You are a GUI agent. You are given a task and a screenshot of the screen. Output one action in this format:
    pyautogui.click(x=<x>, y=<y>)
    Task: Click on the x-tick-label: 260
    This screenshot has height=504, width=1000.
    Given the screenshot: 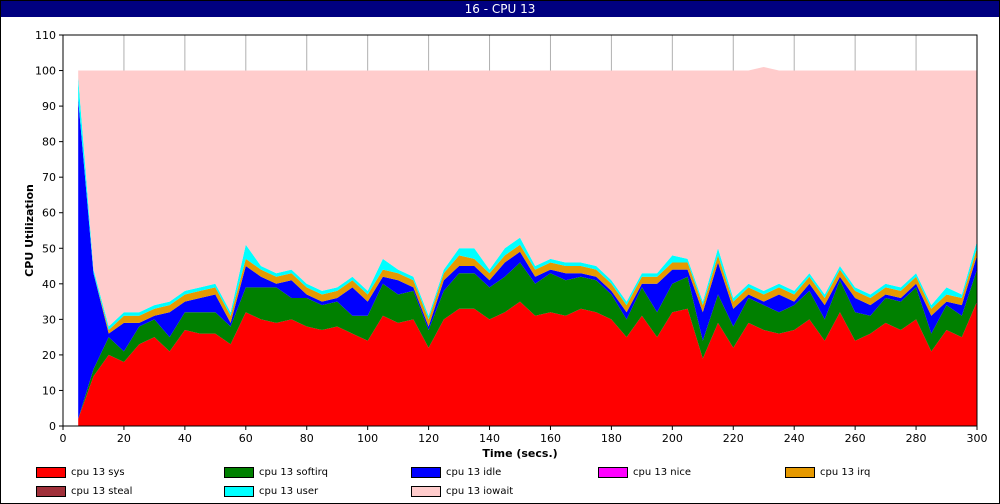 What is the action you would take?
    pyautogui.click(x=855, y=438)
    